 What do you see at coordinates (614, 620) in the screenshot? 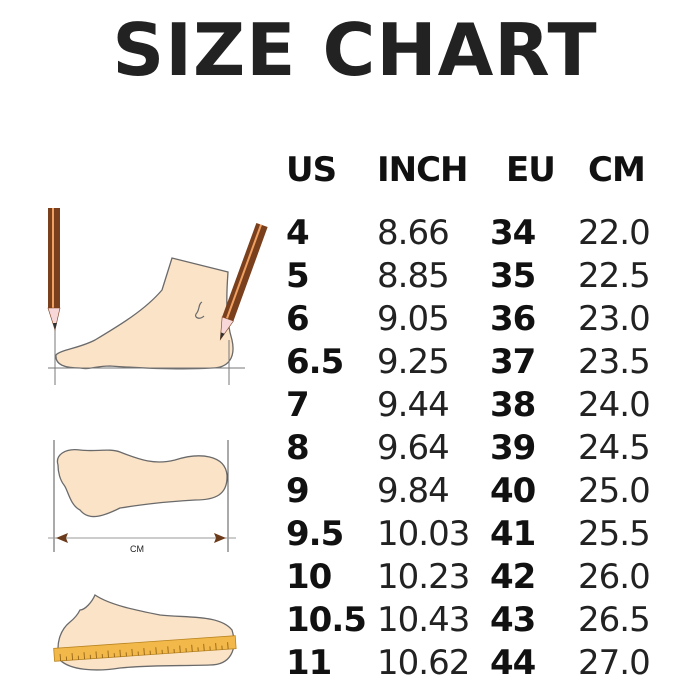
I see `cell-cm: 26.5` at bounding box center [614, 620].